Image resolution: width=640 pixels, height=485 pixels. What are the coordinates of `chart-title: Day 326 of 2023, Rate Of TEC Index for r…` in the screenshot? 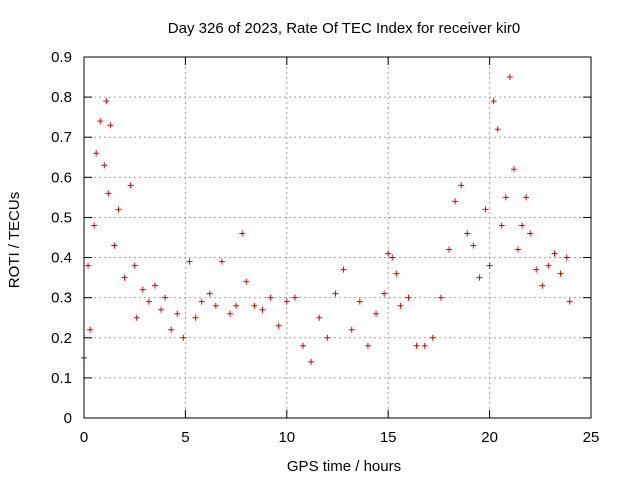 It's located at (344, 28).